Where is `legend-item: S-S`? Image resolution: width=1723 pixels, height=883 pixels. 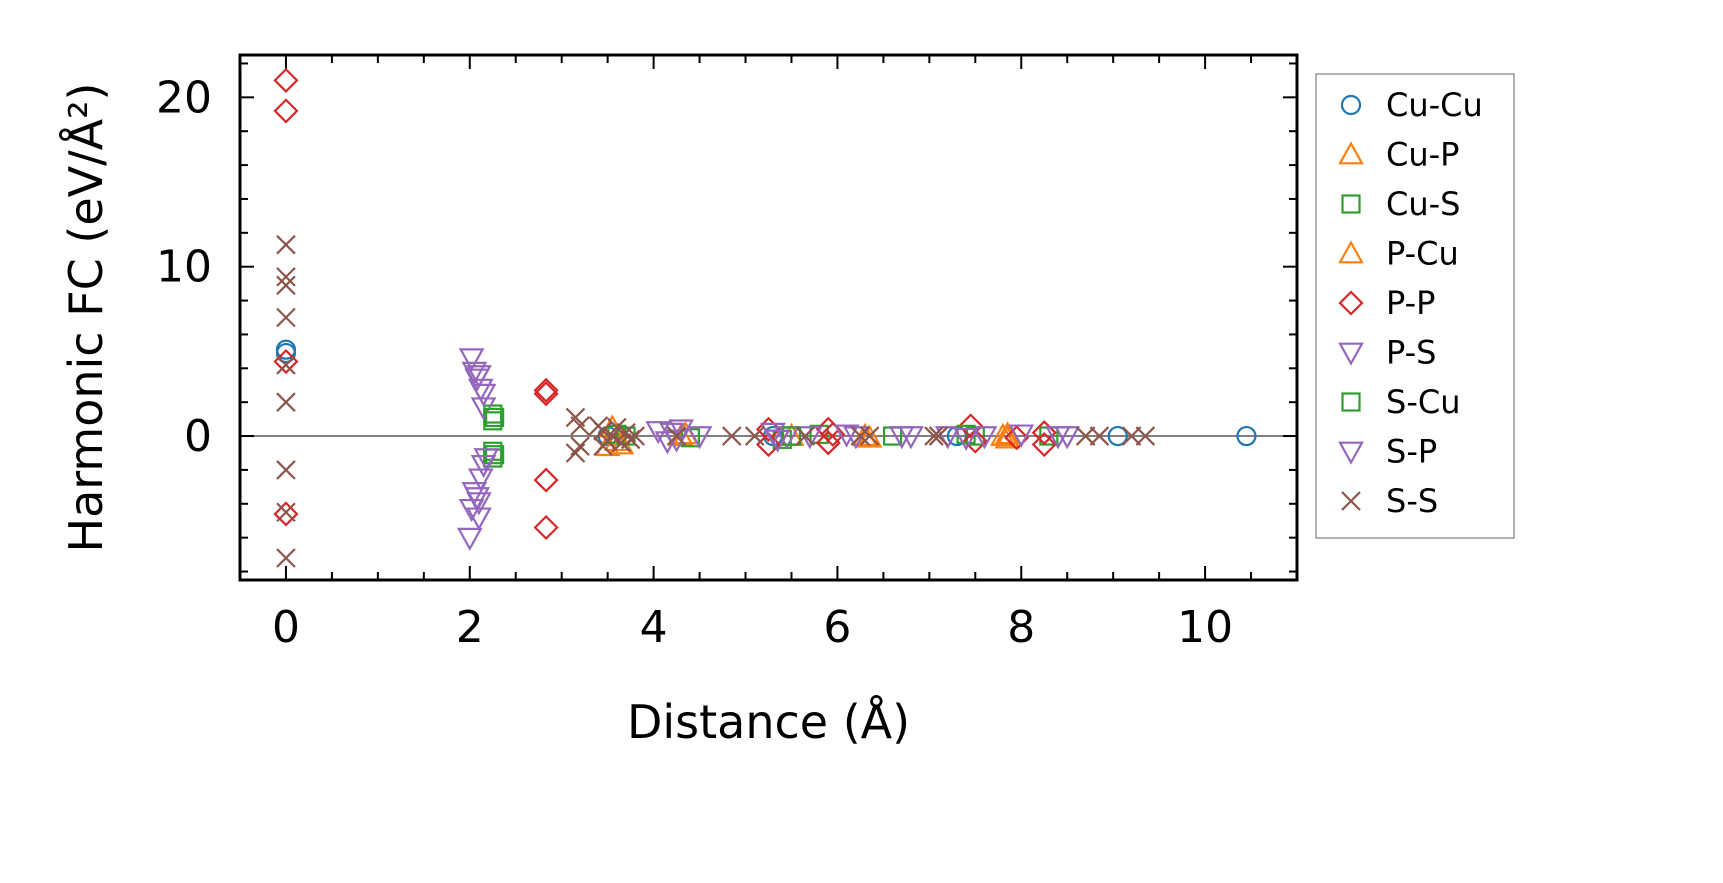 legend-item: S-S is located at coordinates (1389, 501).